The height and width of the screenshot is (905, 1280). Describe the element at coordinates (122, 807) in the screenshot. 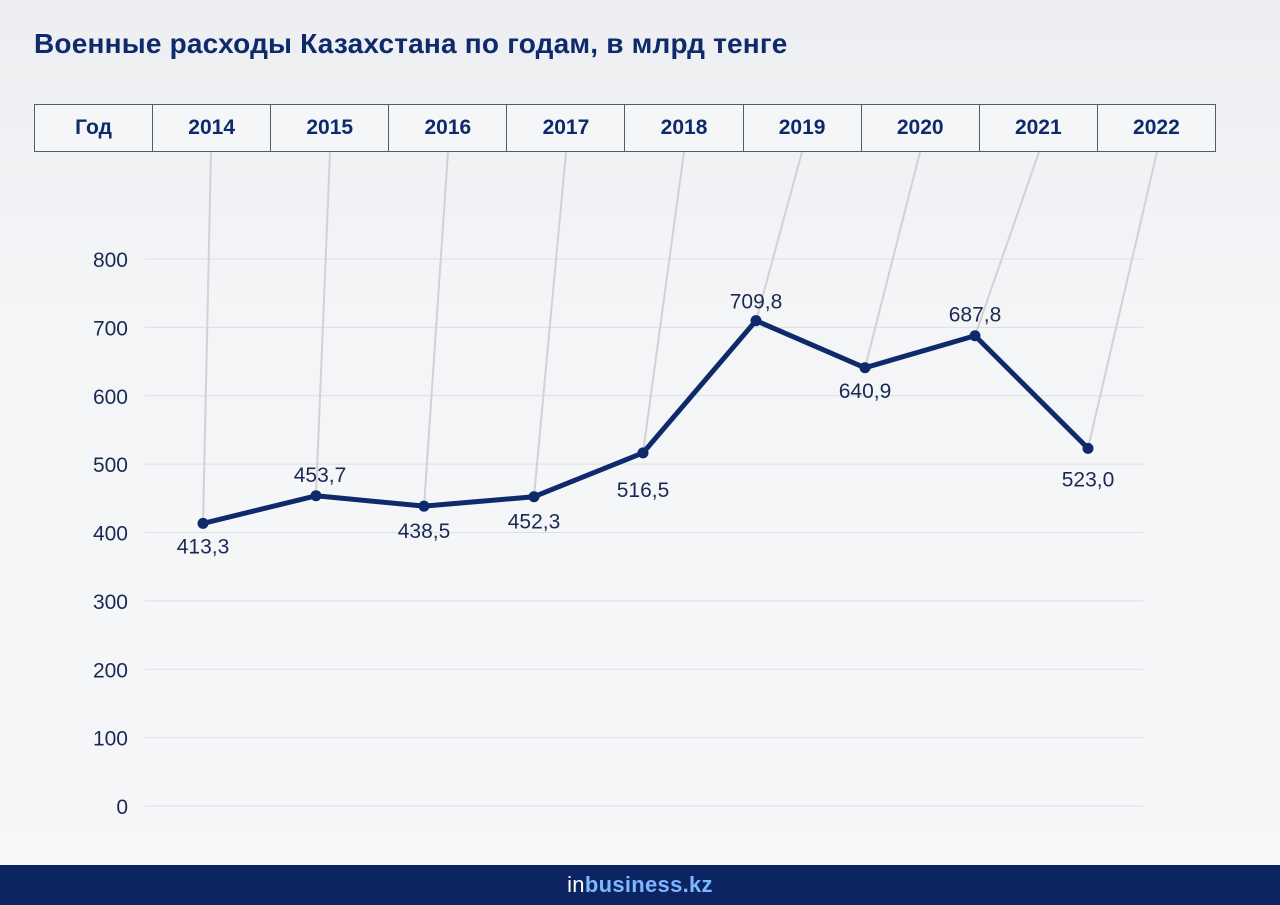

I see `y-tick-label: 0` at that location.